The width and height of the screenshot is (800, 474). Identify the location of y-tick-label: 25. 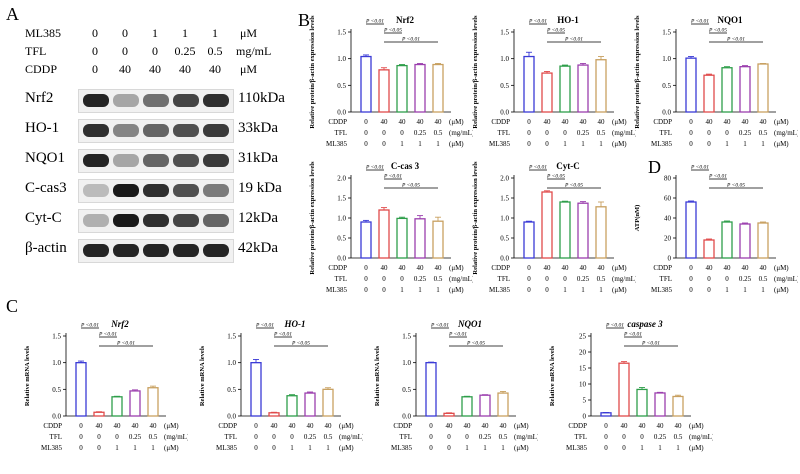
(583, 337).